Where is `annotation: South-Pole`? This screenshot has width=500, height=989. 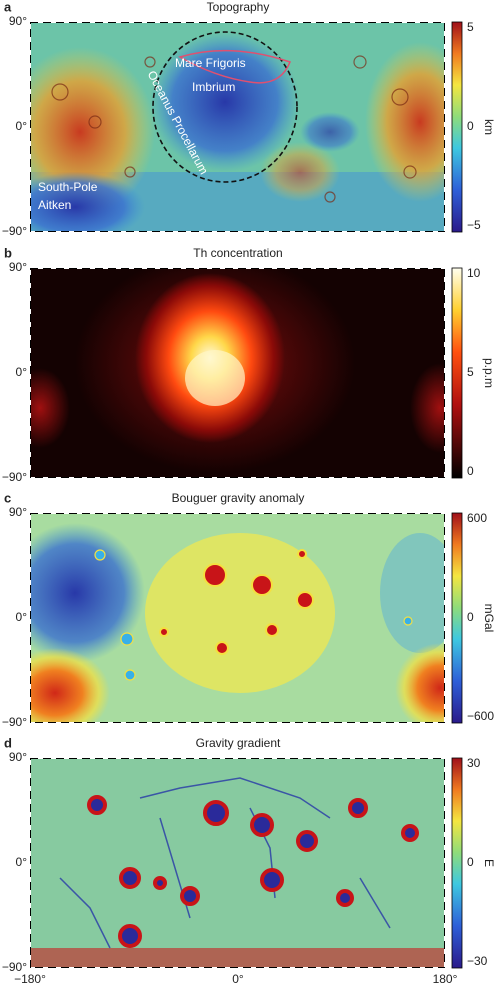
annotation: South-Pole is located at coordinates (68, 187).